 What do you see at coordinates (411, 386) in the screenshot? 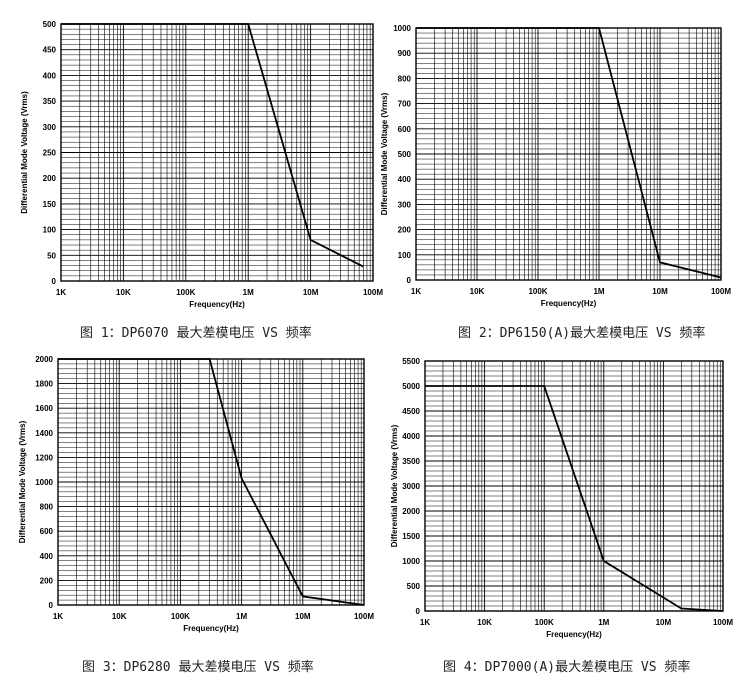
I see `y-tick-label: 5000` at bounding box center [411, 386].